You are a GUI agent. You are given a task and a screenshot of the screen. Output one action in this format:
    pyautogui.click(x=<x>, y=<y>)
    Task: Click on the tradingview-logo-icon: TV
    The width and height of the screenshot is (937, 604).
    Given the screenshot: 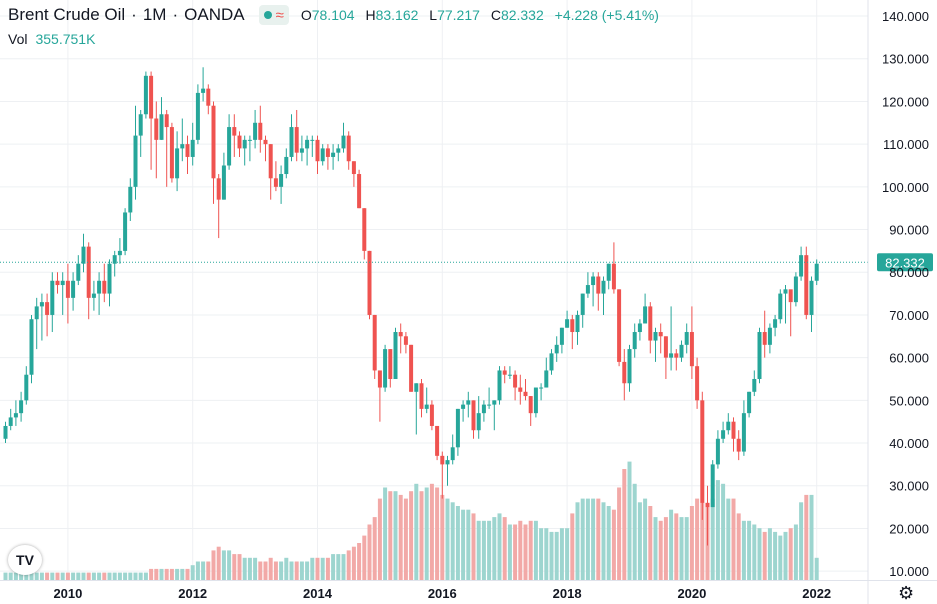 What is the action you would take?
    pyautogui.click(x=25, y=560)
    